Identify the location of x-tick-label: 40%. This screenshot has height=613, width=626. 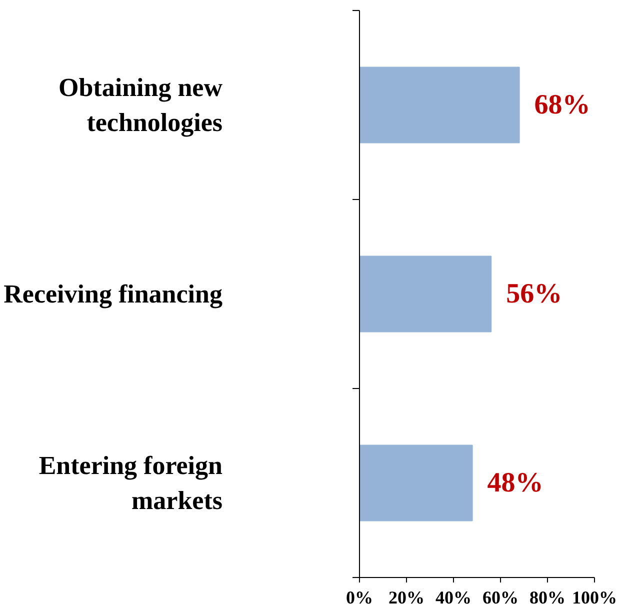
(454, 598).